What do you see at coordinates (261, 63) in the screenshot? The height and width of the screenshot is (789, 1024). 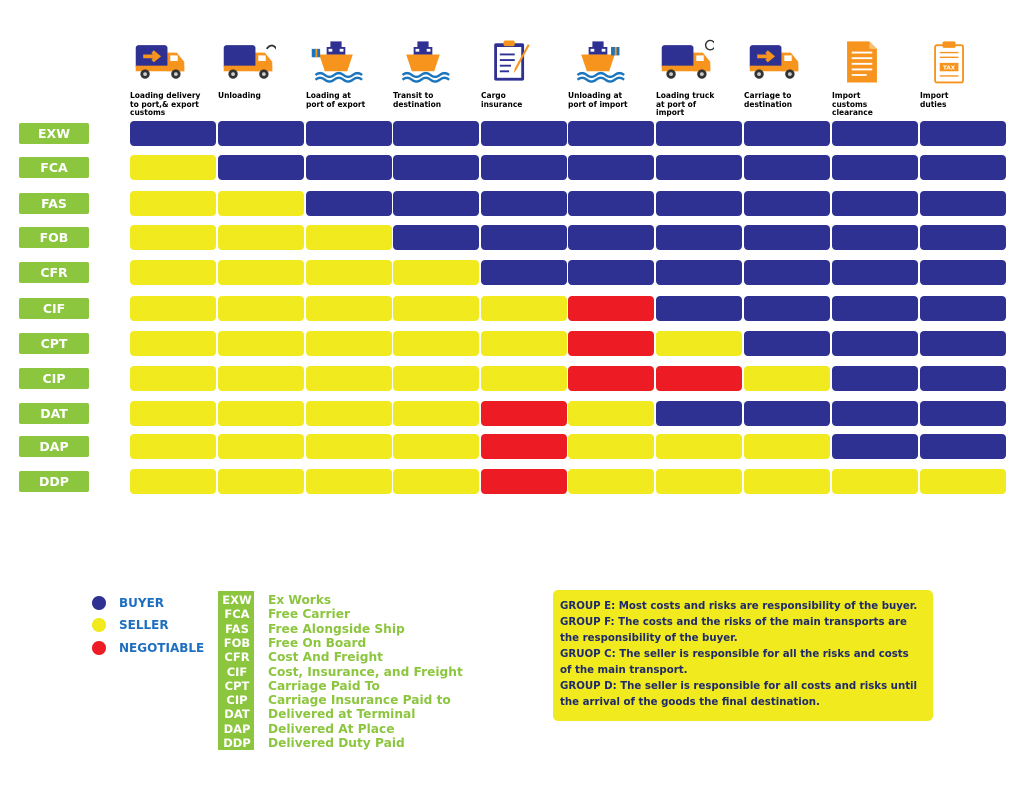 I see `truck-unloading-icon` at bounding box center [261, 63].